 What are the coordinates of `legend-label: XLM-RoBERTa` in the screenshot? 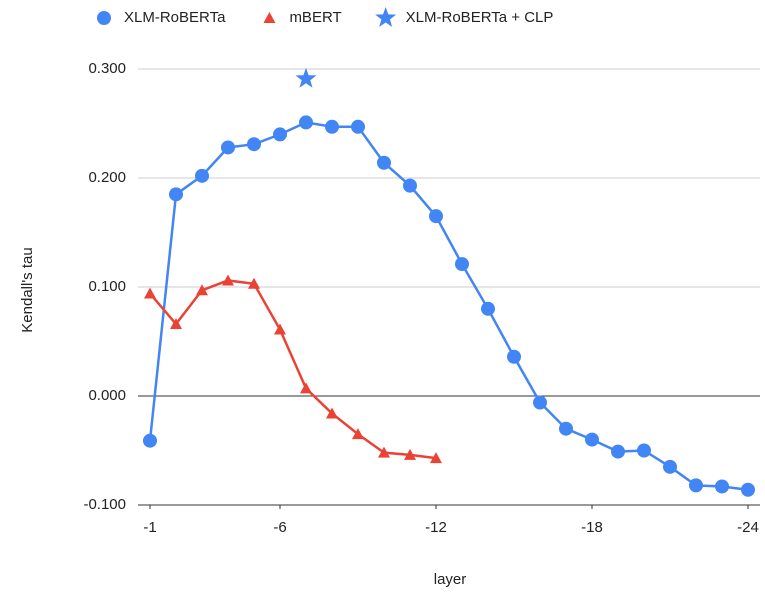 It's located at (175, 17).